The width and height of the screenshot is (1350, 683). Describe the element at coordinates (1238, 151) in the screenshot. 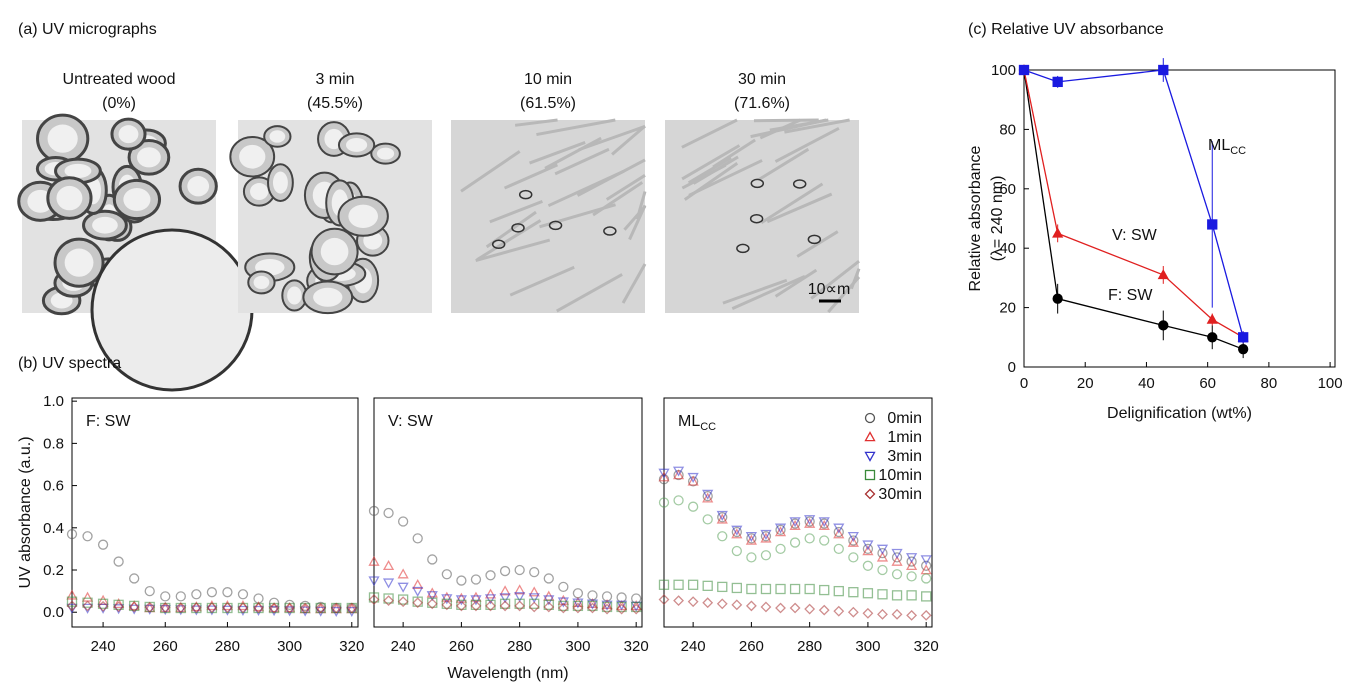

I see `annotation-subscript: CC` at that location.